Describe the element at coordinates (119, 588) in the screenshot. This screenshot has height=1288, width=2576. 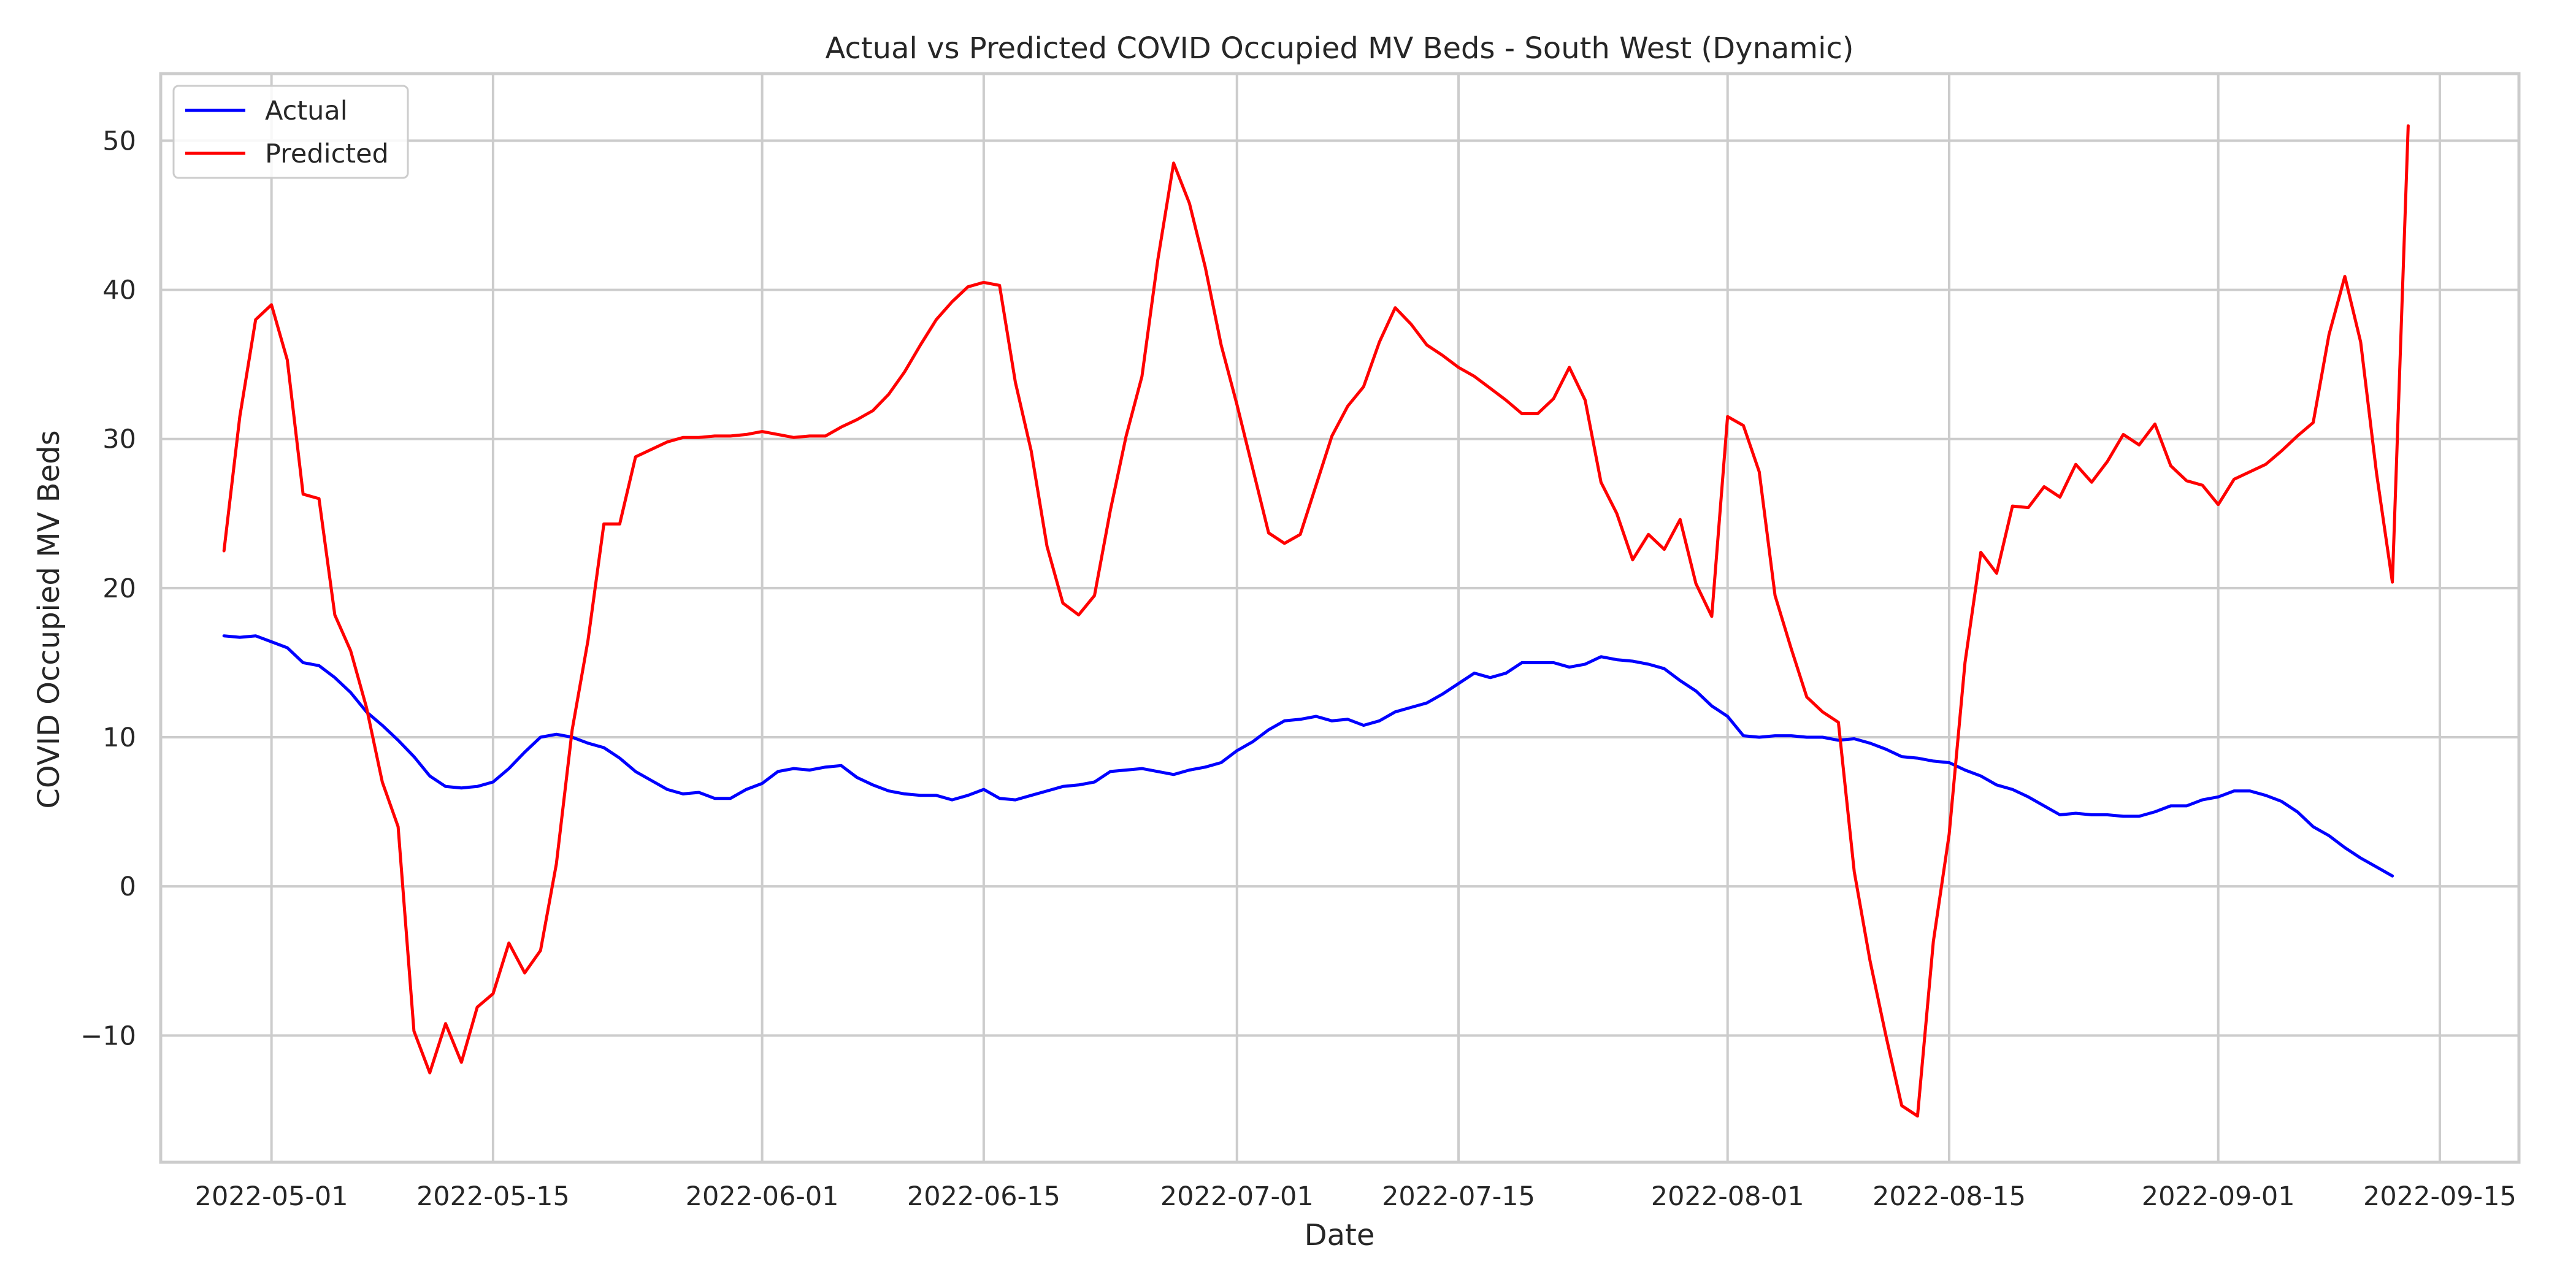
I see `y-tick-label: 20` at that location.